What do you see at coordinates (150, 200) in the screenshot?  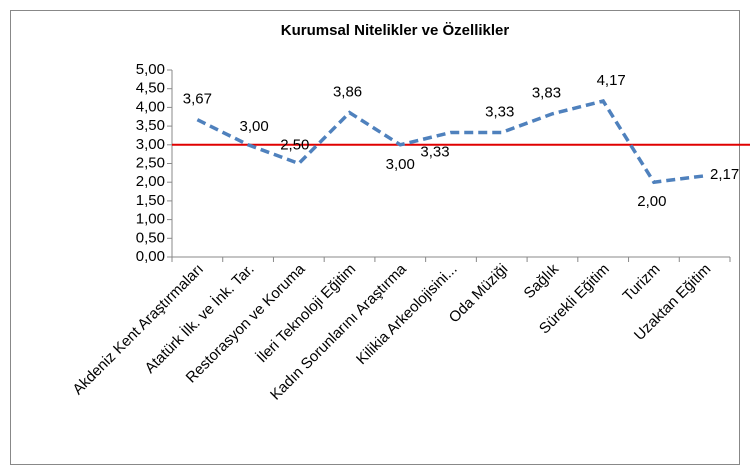 I see `y-tick-label: 1,50` at bounding box center [150, 200].